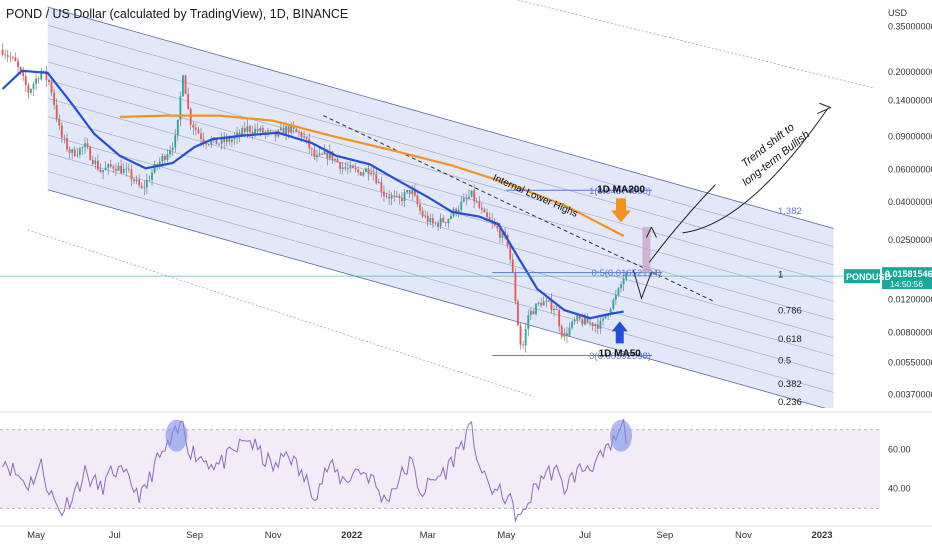  What do you see at coordinates (790, 311) in the screenshot?
I see `channel-fib-label: 0.786` at bounding box center [790, 311].